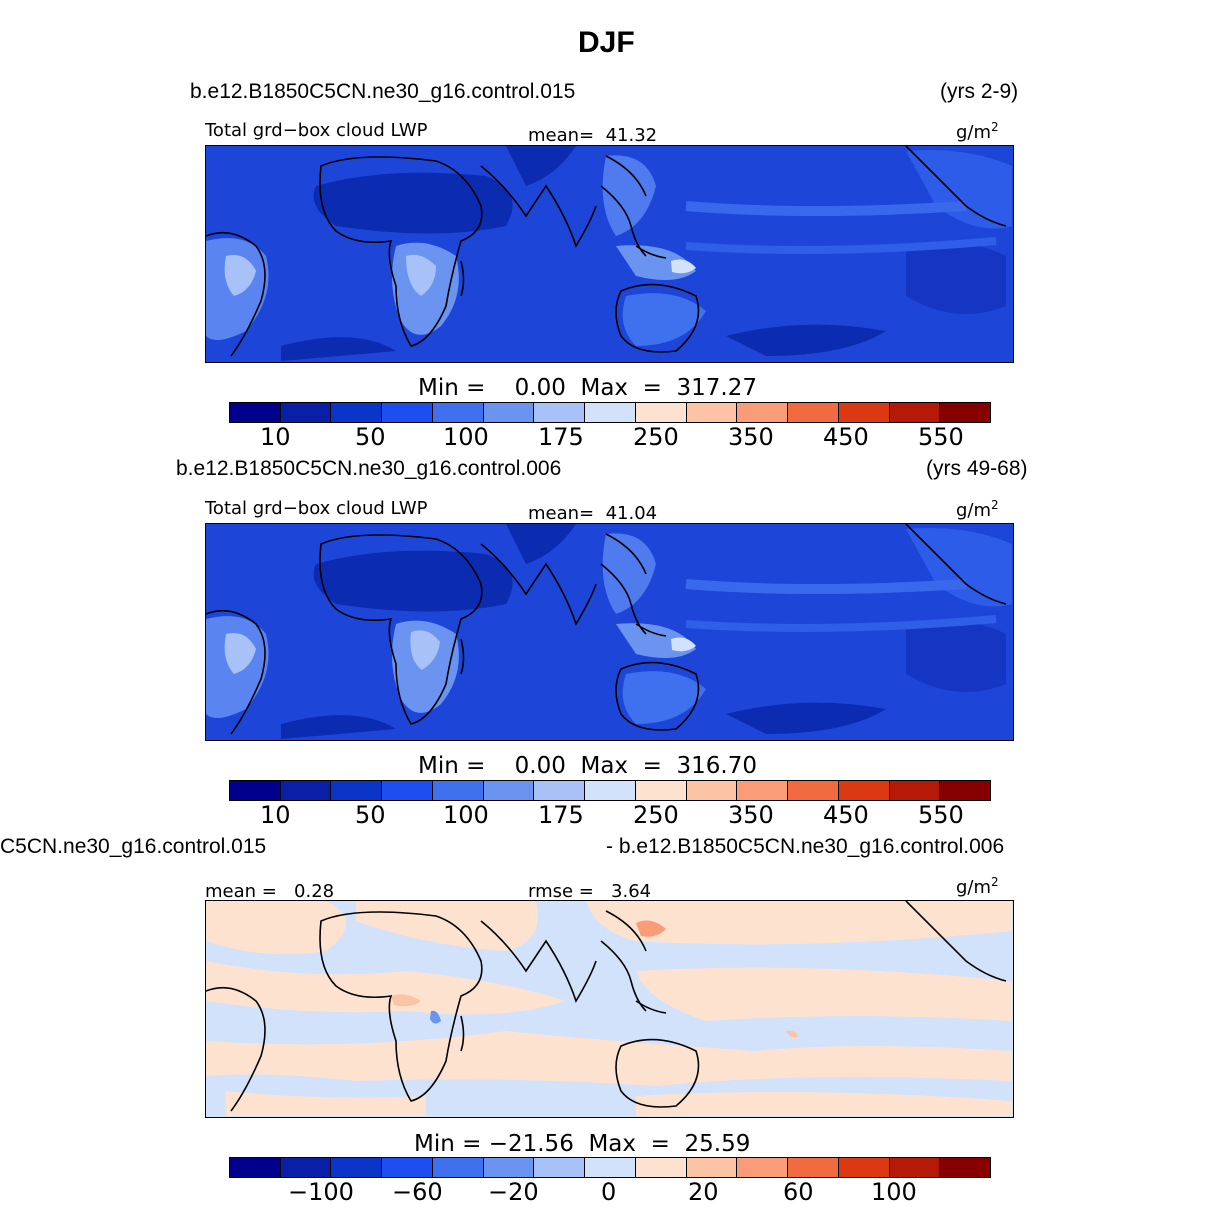  Describe the element at coordinates (369, 468) in the screenshot. I see `panel2-case-name: b.e12.B1850C5CN.ne30_g16.control.006` at that location.